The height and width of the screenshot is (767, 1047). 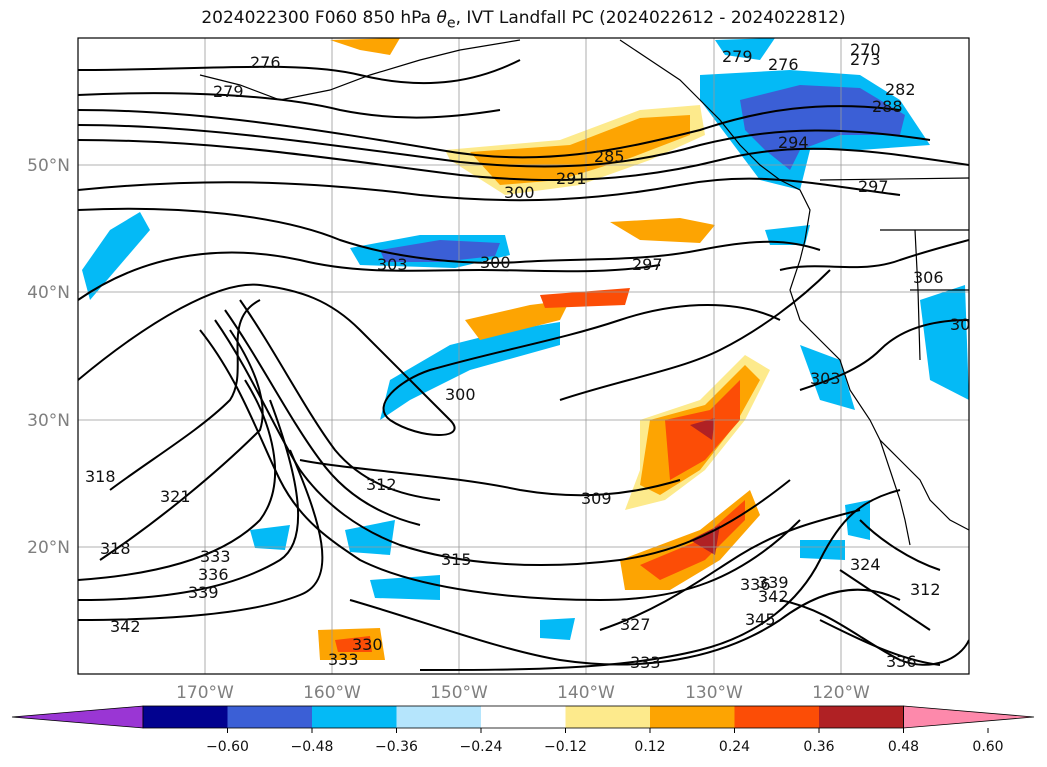 I want to click on colorbar-tick-label: 0.48, so click(x=903, y=747).